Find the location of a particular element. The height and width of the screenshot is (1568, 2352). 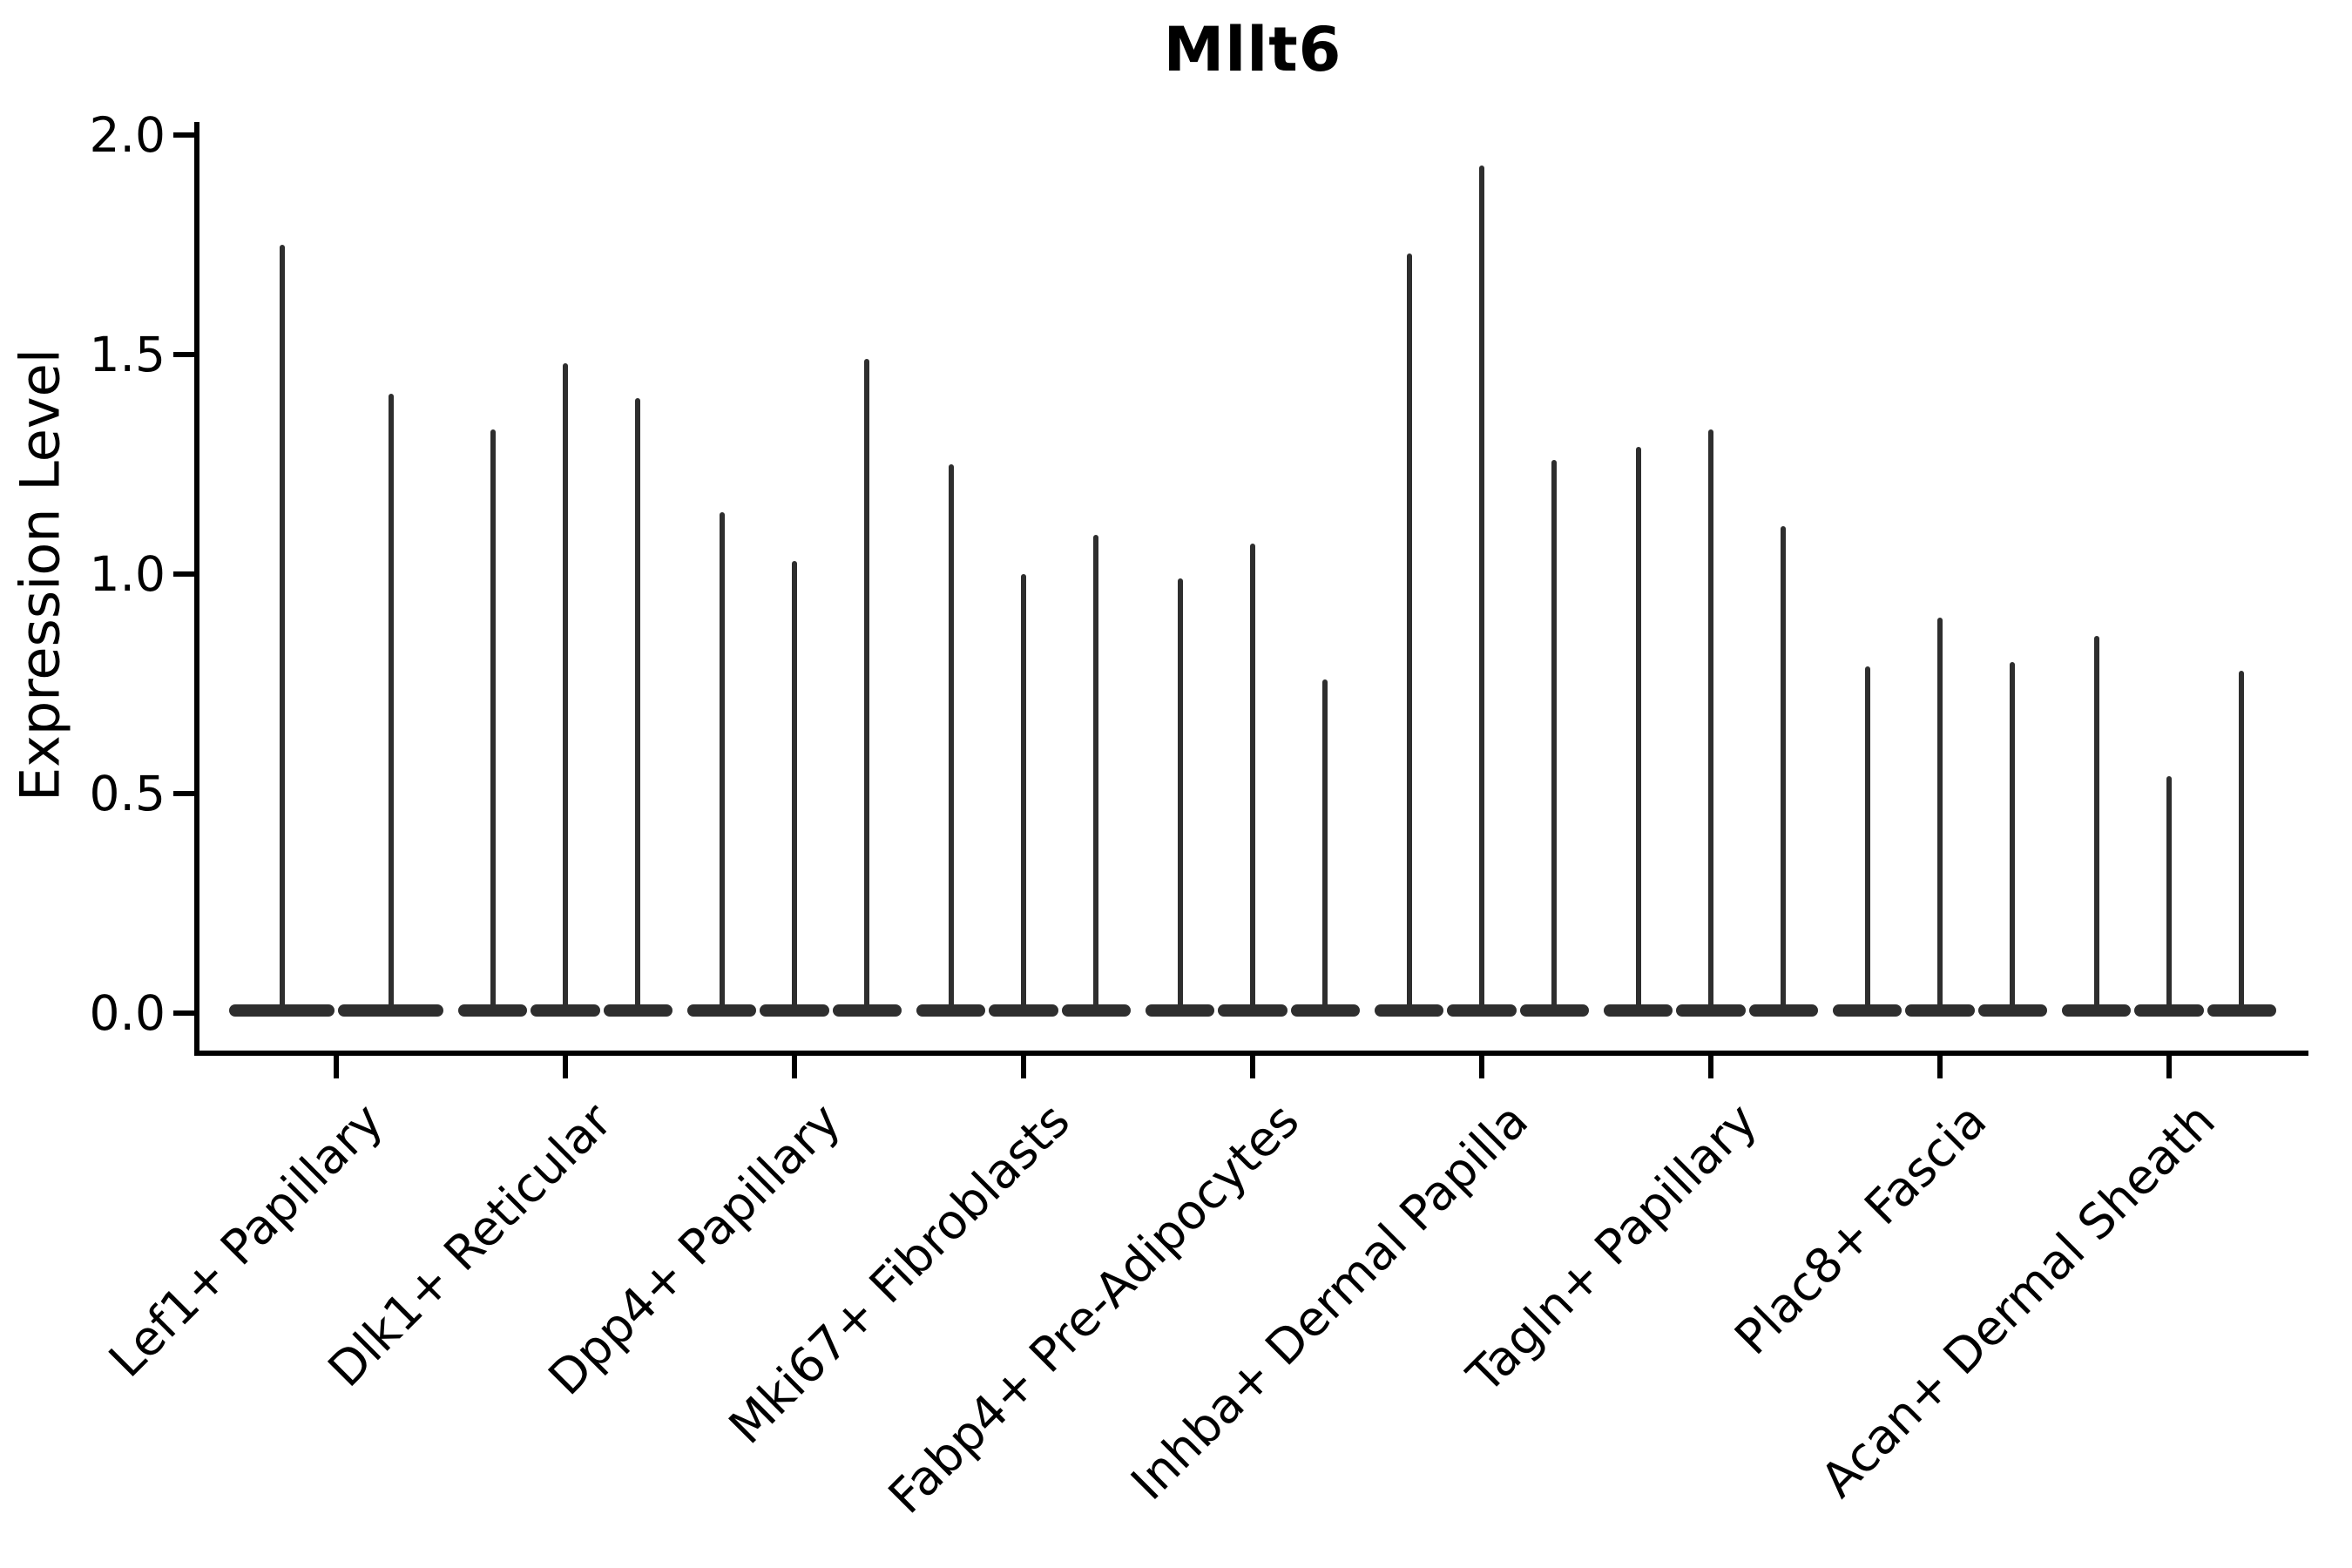

y-tick-label: 2.0 is located at coordinates (127, 135).